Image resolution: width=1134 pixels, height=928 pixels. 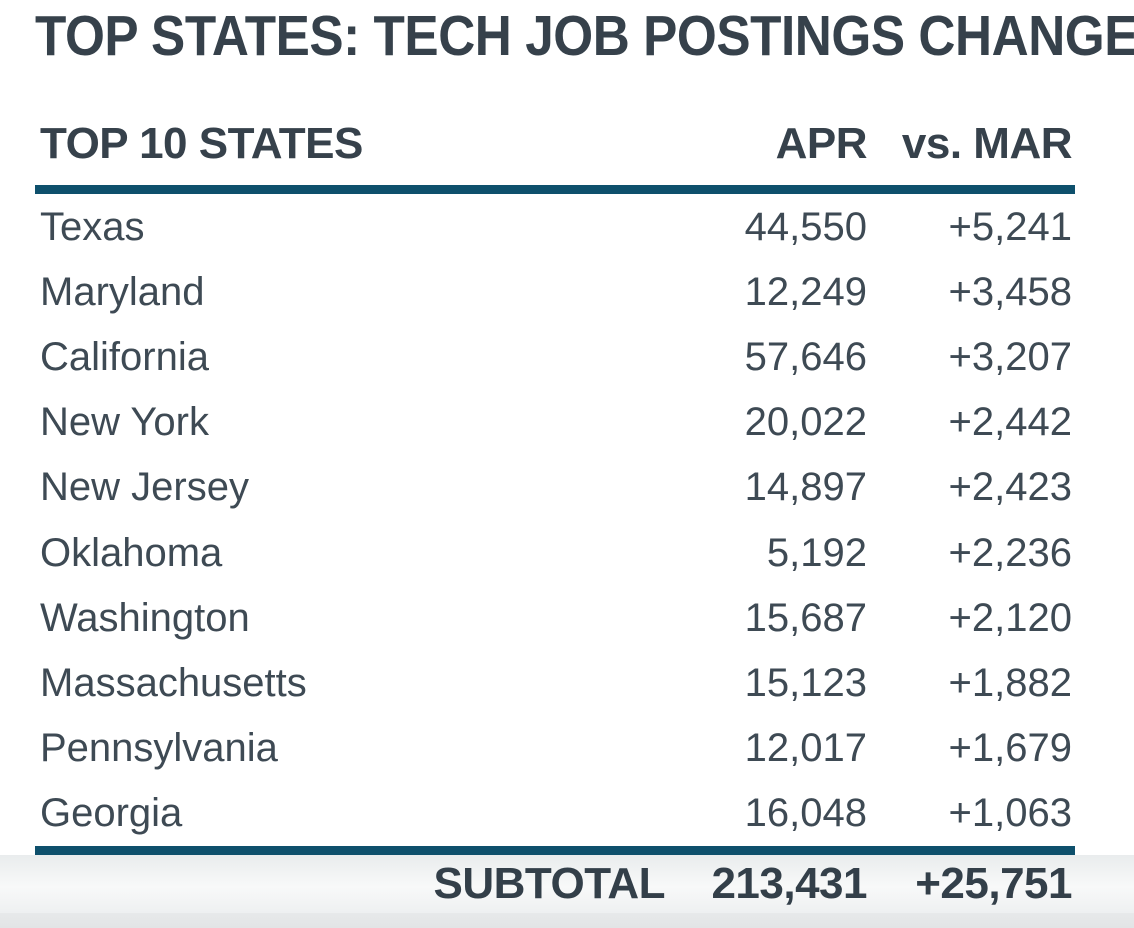 I want to click on apr-value: 12,249, so click(x=805, y=291).